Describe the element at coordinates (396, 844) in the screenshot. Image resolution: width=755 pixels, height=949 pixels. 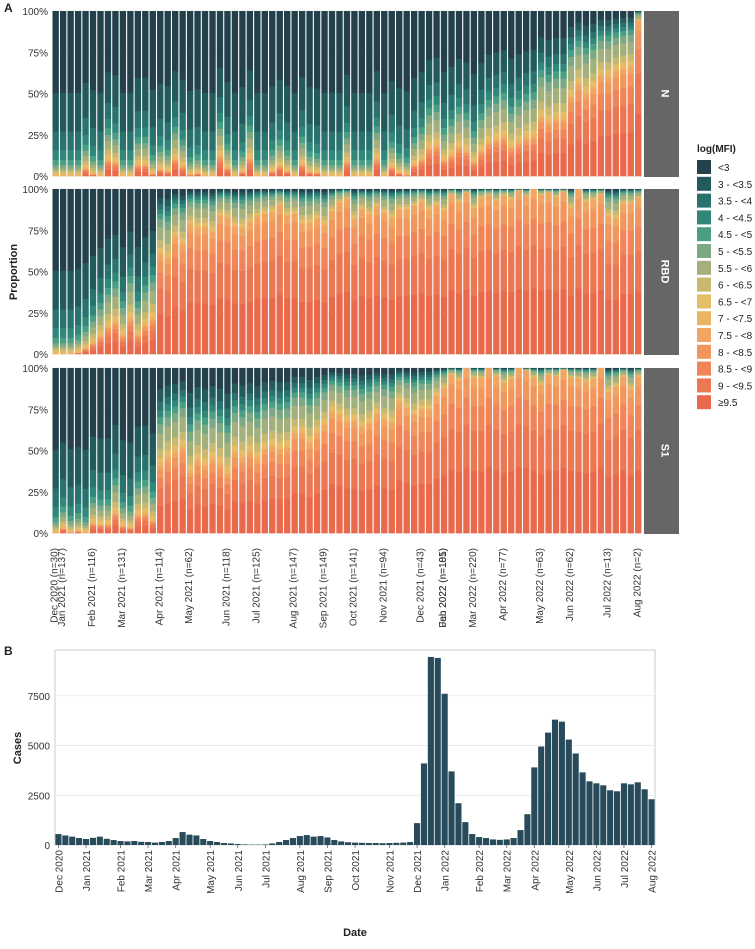
I see `cases-bar` at that location.